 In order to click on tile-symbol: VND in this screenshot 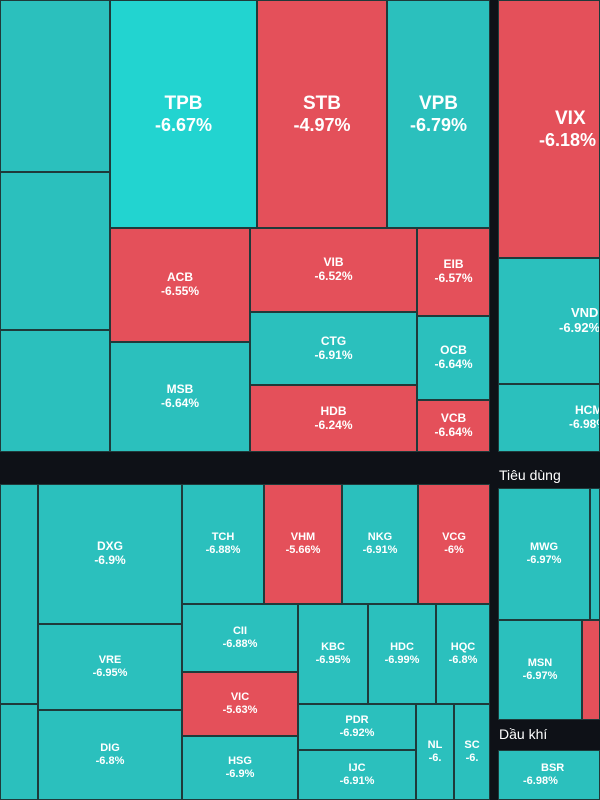, I will do `click(585, 313)`.